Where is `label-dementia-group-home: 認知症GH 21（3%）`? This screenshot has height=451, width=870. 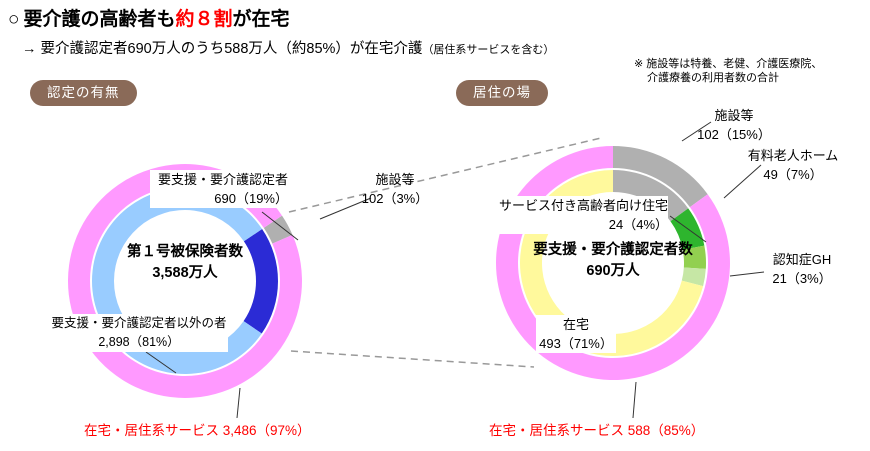
label-dementia-group-home: 認知症GH 21（3%） is located at coordinates (802, 269).